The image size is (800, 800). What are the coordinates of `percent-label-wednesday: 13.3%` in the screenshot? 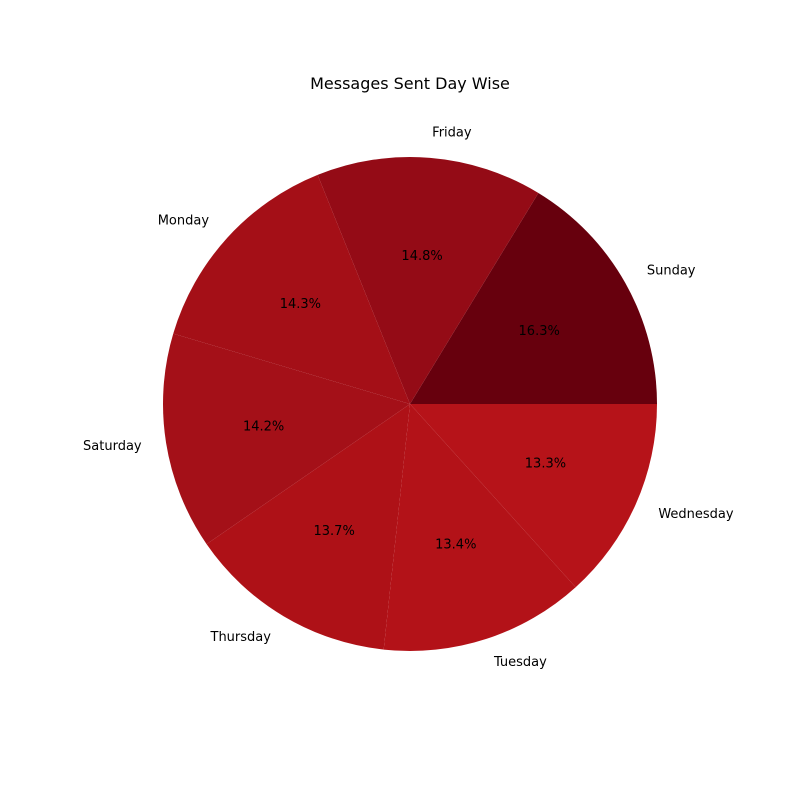 It's located at (545, 464).